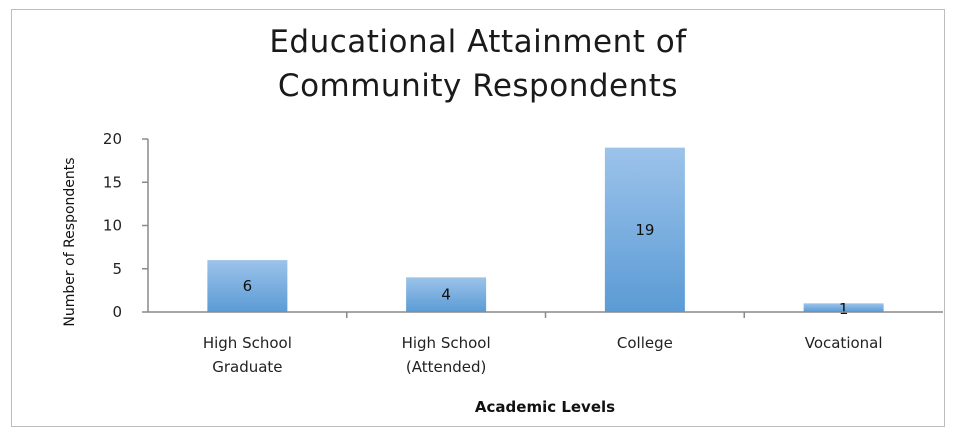 The height and width of the screenshot is (437, 956). I want to click on x-category-label: College, so click(645, 343).